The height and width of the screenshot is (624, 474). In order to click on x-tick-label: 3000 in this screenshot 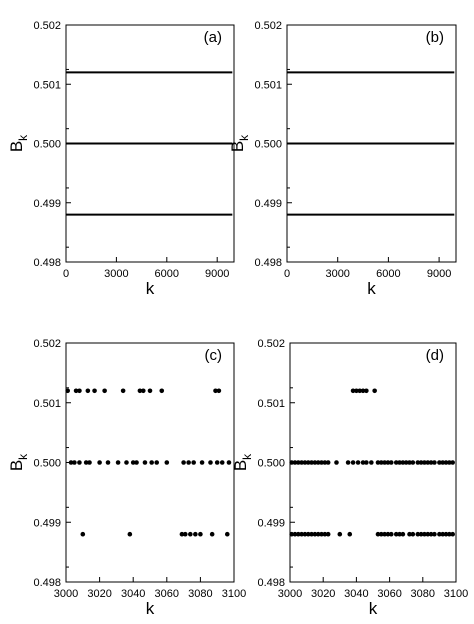, I will do `click(116, 274)`.